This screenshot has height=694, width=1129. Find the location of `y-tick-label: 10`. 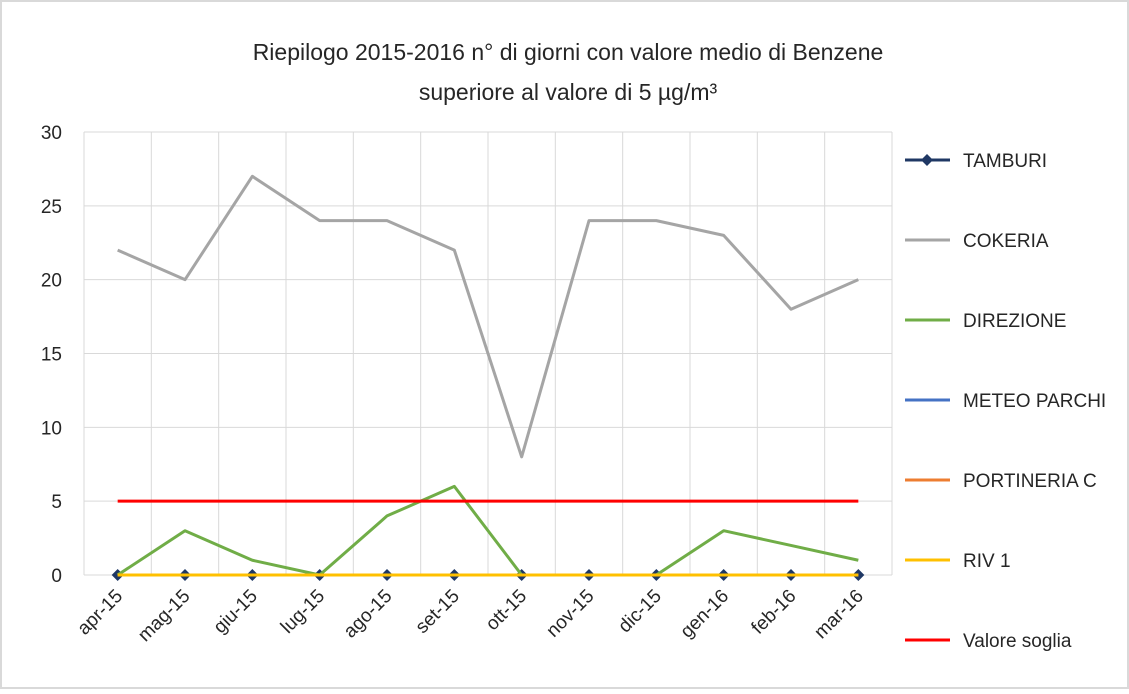

y-tick-label: 10 is located at coordinates (51, 428).